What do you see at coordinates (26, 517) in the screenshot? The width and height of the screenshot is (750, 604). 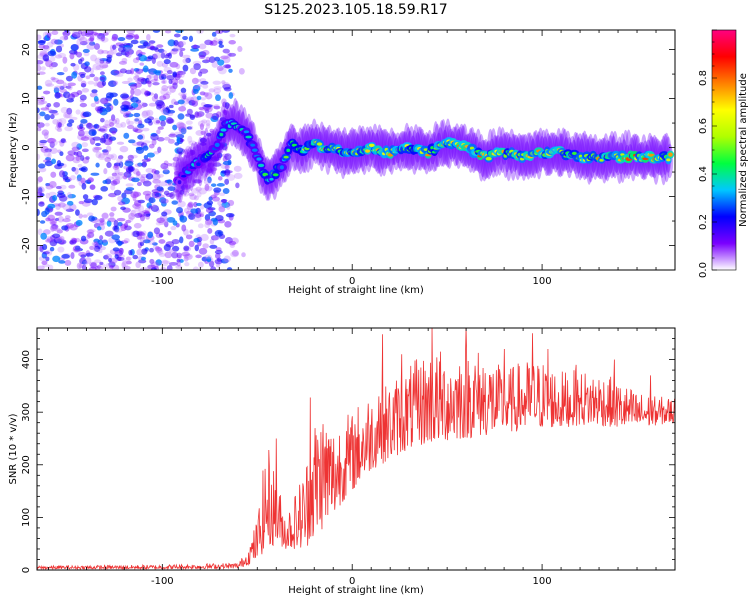 I see `y-tick-label: 100` at bounding box center [26, 517].